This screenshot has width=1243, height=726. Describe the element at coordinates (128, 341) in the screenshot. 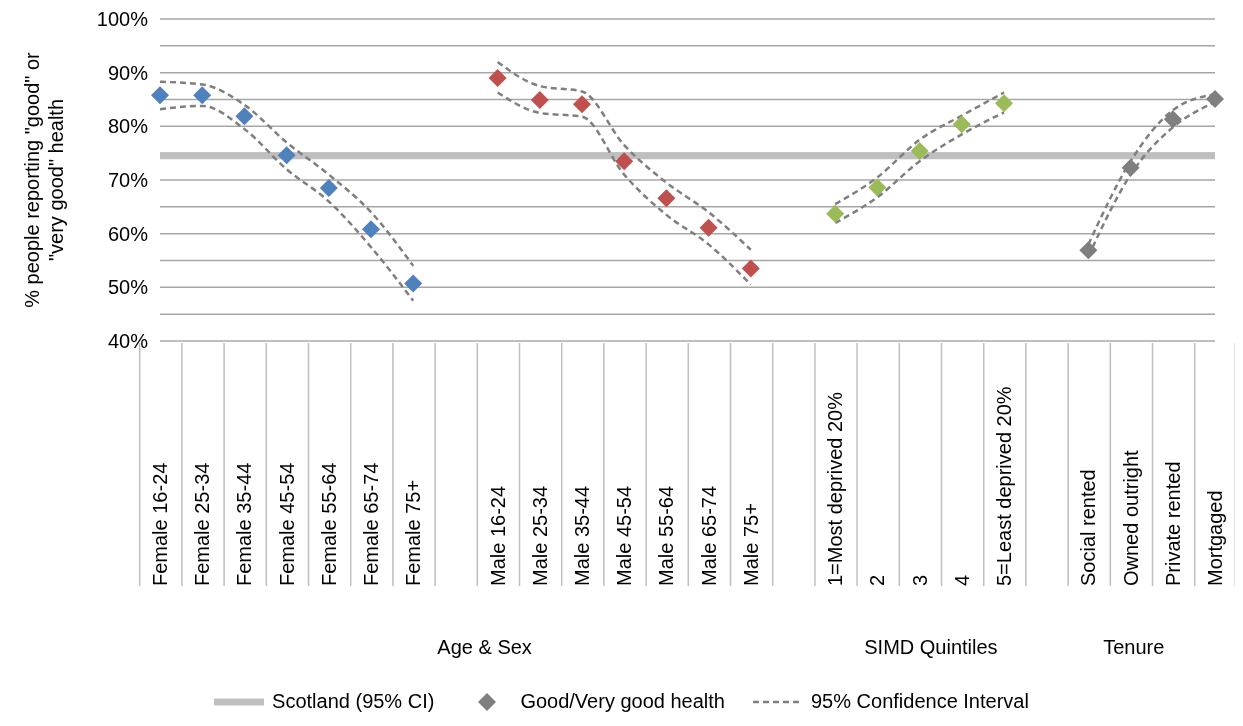

I see `y-tick-label: 40%` at that location.